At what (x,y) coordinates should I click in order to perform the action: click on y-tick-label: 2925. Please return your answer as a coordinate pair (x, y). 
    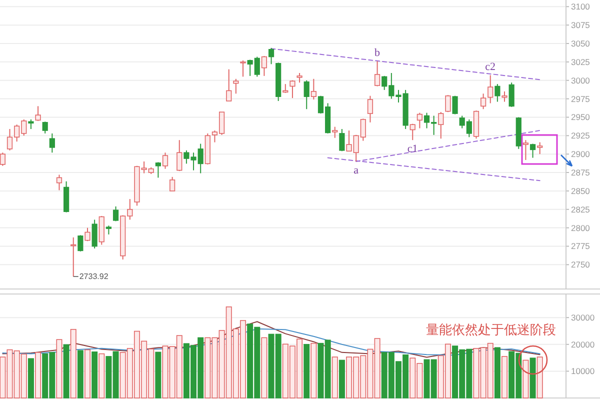
    Looking at the image, I should click on (580, 135).